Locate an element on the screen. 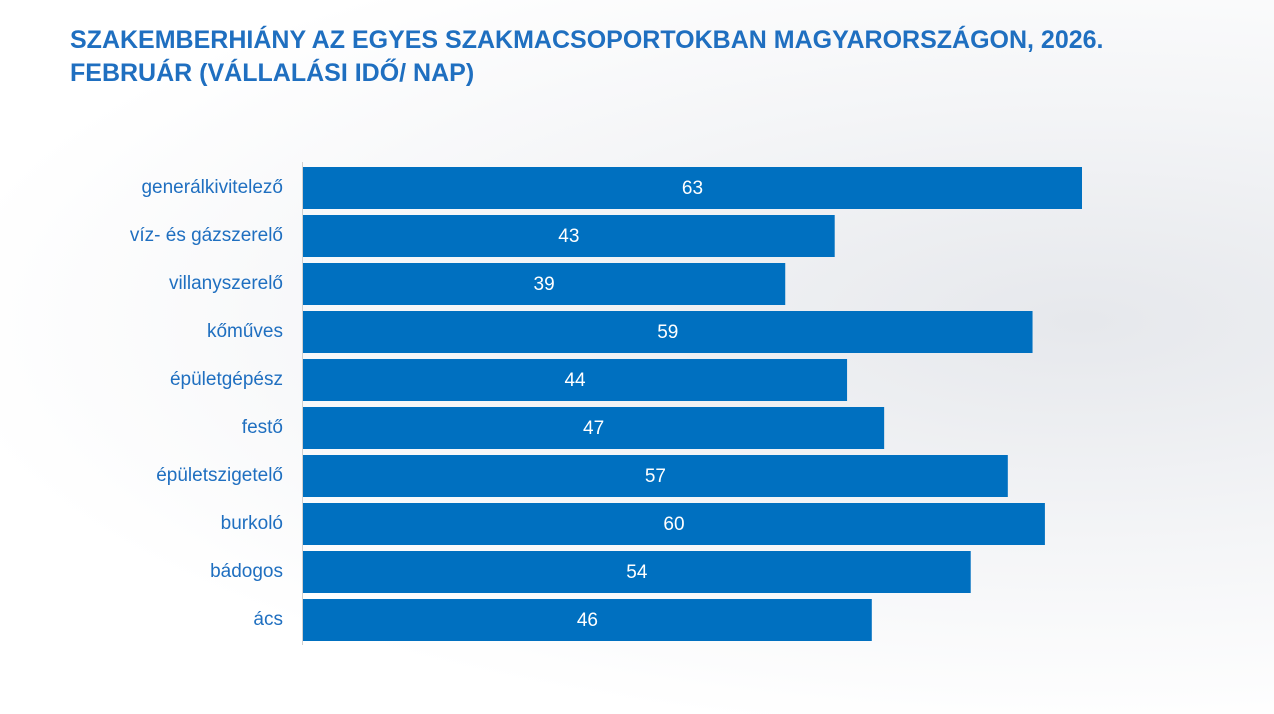  category-label: villanyszerelő is located at coordinates (226, 283).